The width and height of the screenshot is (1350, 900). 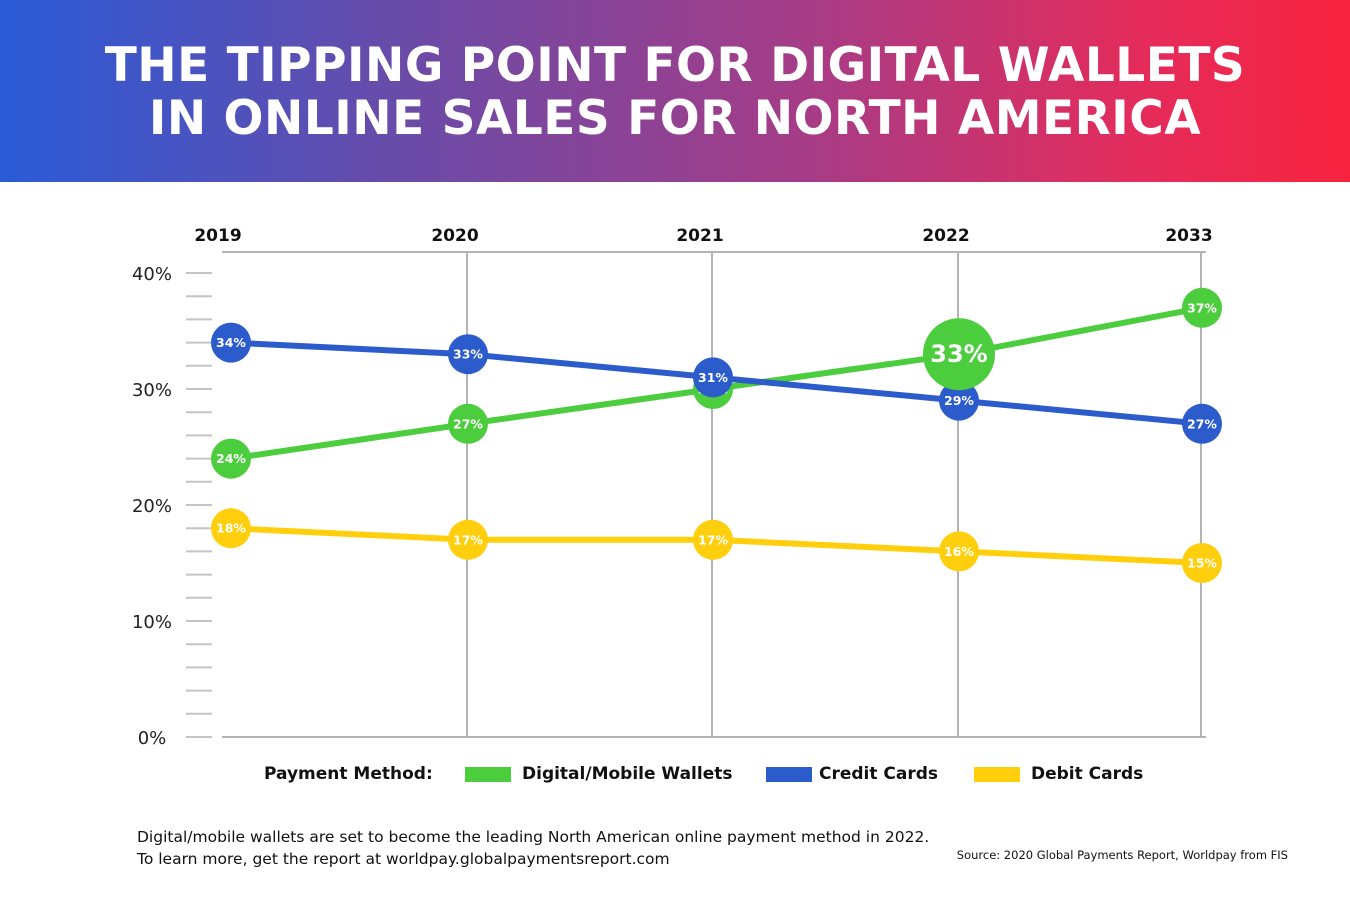 What do you see at coordinates (217, 236) in the screenshot?
I see `x-tick-label-2019: 2019` at bounding box center [217, 236].